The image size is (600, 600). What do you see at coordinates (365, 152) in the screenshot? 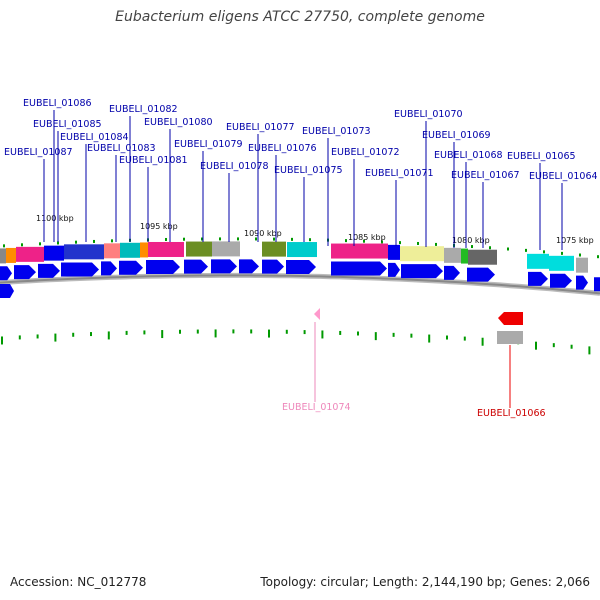
I see `gene-label: EUBELI_01072` at bounding box center [365, 152].